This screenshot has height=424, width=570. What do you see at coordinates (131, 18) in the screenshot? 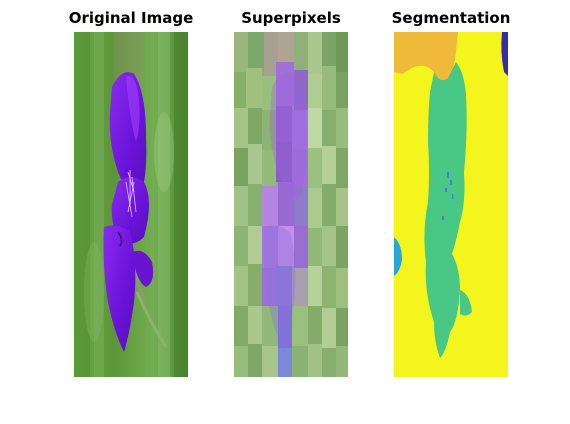
I see `panel-title-original: Original Image` at bounding box center [131, 18].